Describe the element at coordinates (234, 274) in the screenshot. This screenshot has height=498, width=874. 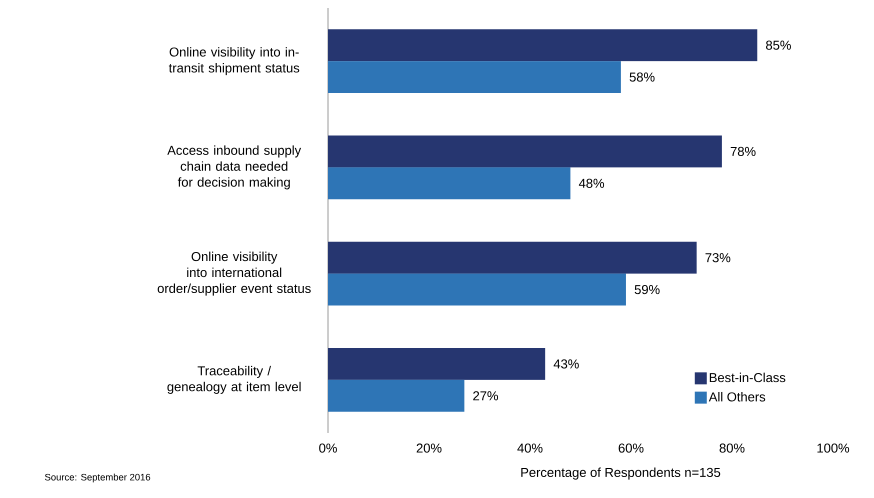
I see `y-tick-label: Online visibility into international order/supplier event status` at that location.